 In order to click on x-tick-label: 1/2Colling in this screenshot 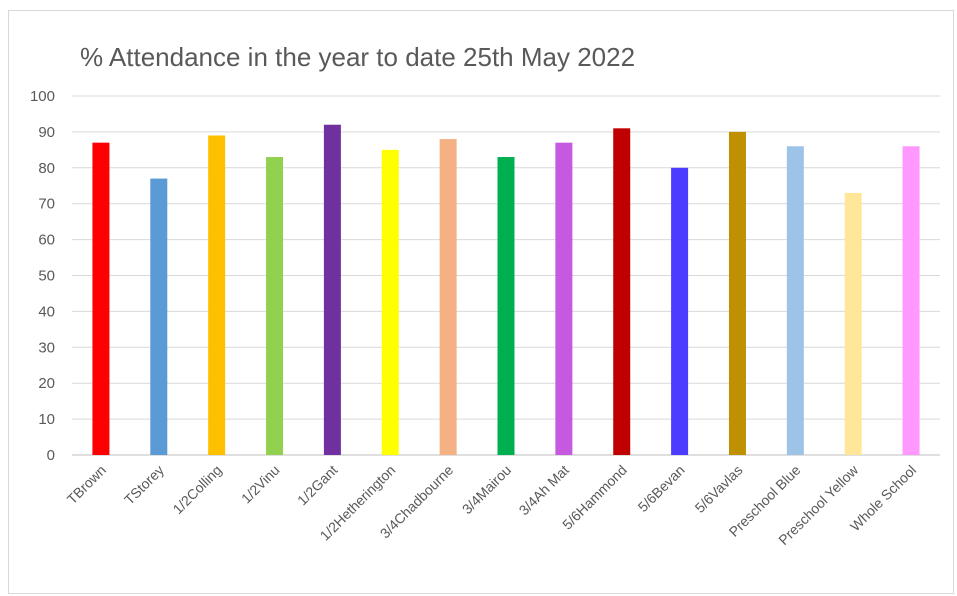, I will do `click(196, 489)`.